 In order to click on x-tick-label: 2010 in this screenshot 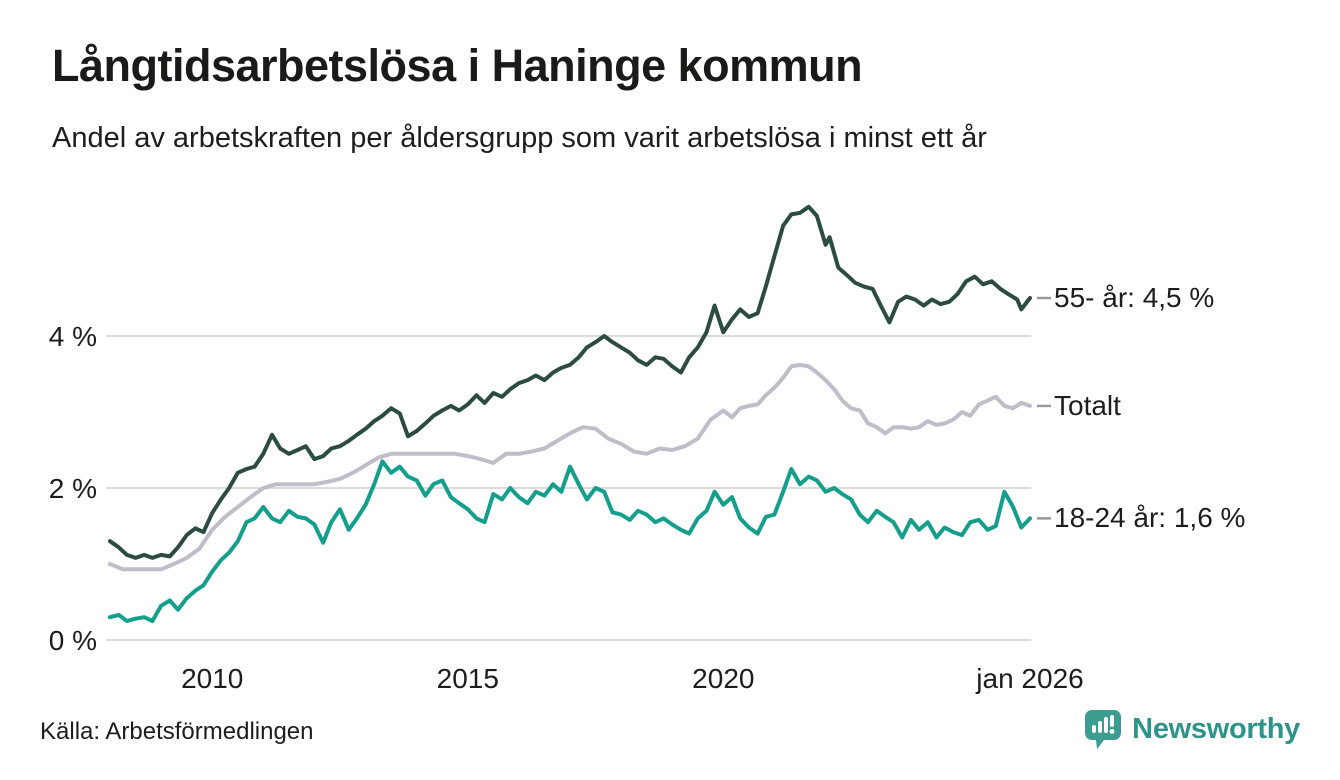, I will do `click(212, 678)`.